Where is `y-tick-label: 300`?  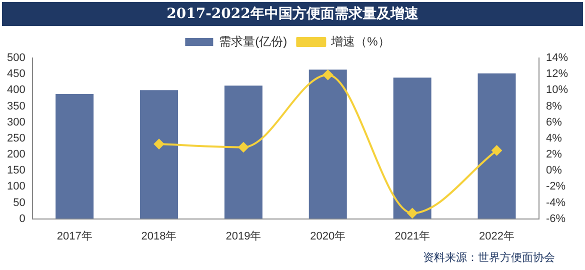 y-tick-label: 300 is located at coordinates (16, 122).